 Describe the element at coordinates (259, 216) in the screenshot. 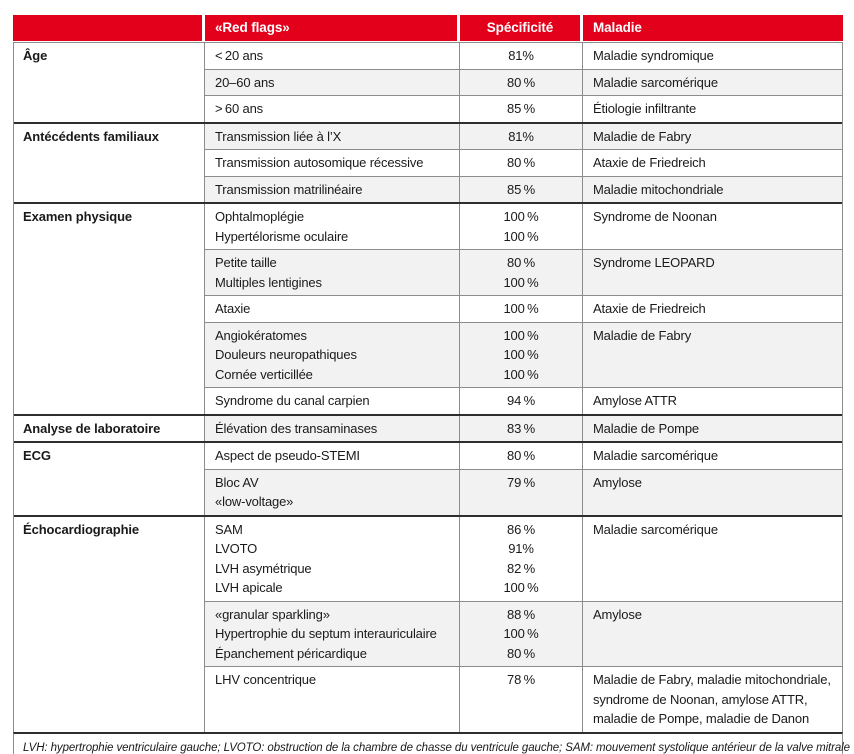

I see `red-flag-line: Ophtalmoplégie` at that location.